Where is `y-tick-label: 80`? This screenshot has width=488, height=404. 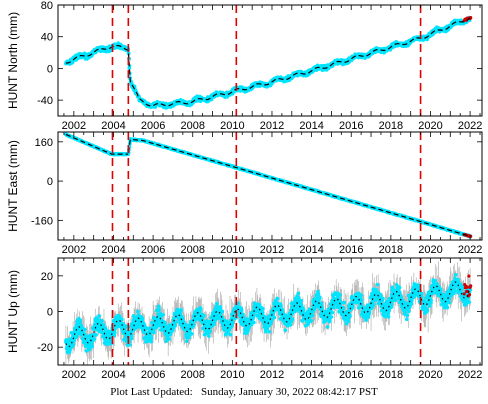
y-tick-label: 80 is located at coordinates (47, 6).